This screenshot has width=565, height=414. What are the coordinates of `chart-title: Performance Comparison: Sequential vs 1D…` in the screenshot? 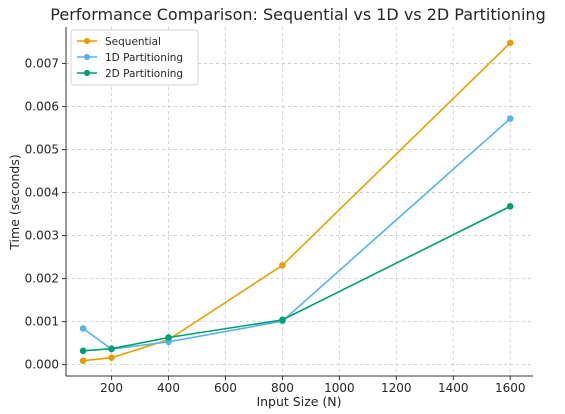 It's located at (297, 14).